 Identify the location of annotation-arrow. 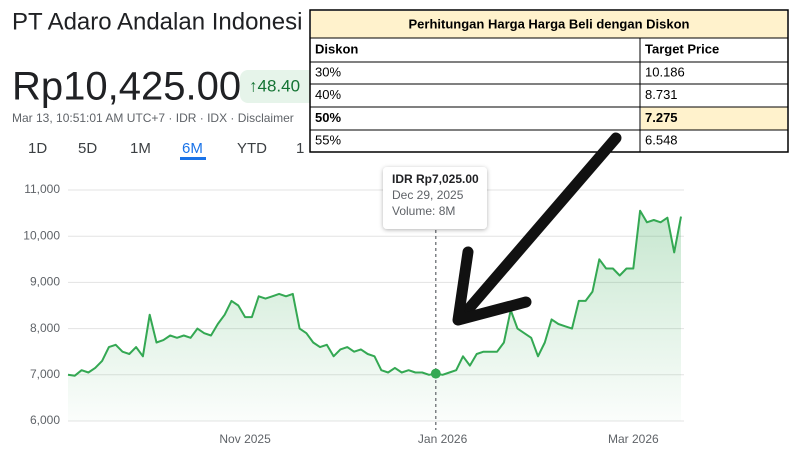
(537, 229).